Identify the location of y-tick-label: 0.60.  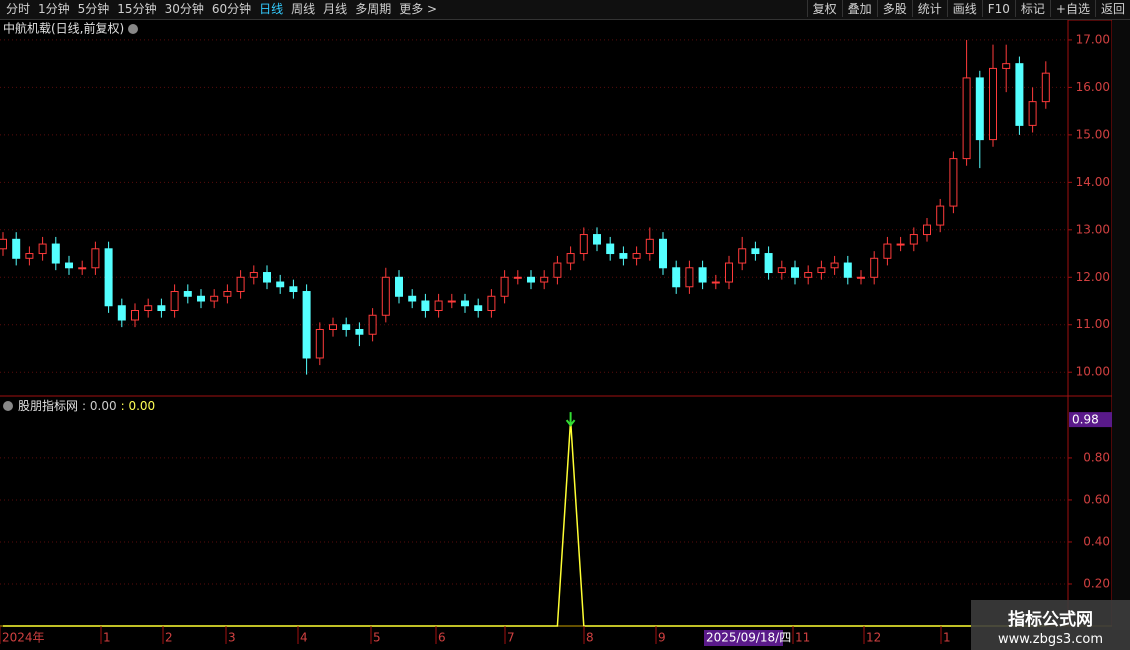
(1096, 499).